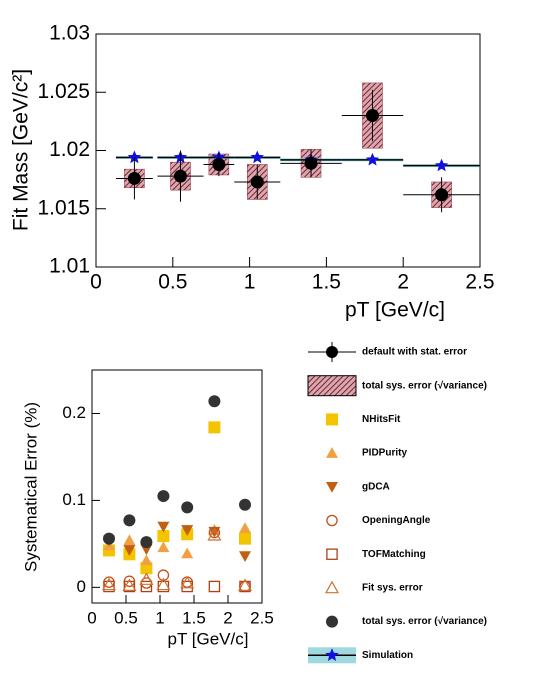 The height and width of the screenshot is (677, 546). Describe the element at coordinates (414, 352) in the screenshot. I see `legend-label: default with stat. error` at that location.